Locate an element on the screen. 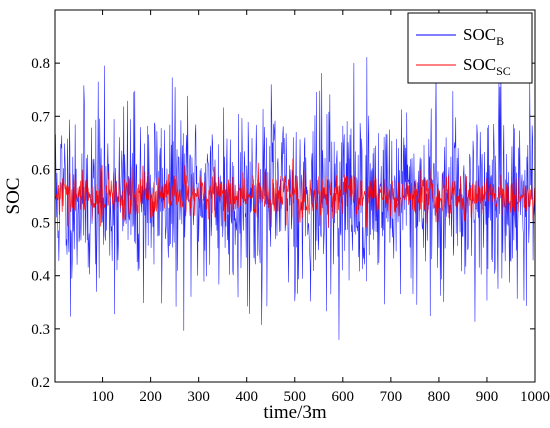  x-tick-label: 800 is located at coordinates (439, 397).